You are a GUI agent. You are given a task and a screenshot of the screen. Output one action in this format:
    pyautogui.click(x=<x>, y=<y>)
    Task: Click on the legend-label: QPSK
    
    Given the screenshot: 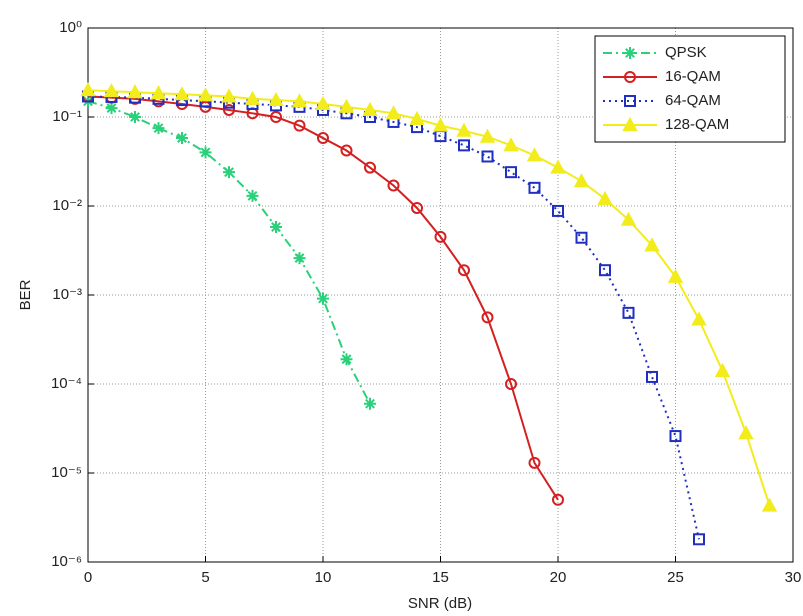 What is the action you would take?
    pyautogui.click(x=686, y=52)
    